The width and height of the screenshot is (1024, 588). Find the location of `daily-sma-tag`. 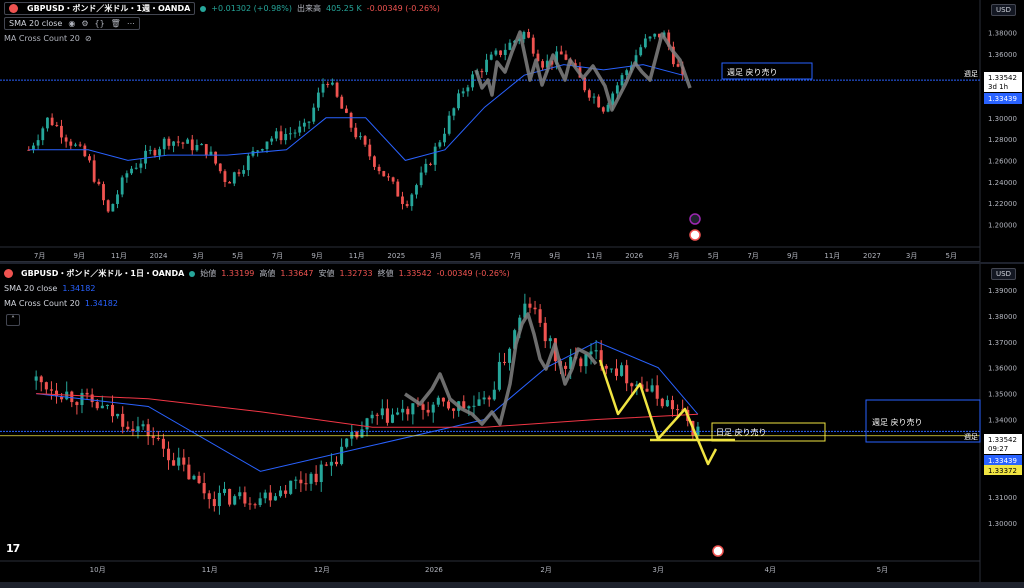

daily-sma-tag is located at coordinates (1003, 460).